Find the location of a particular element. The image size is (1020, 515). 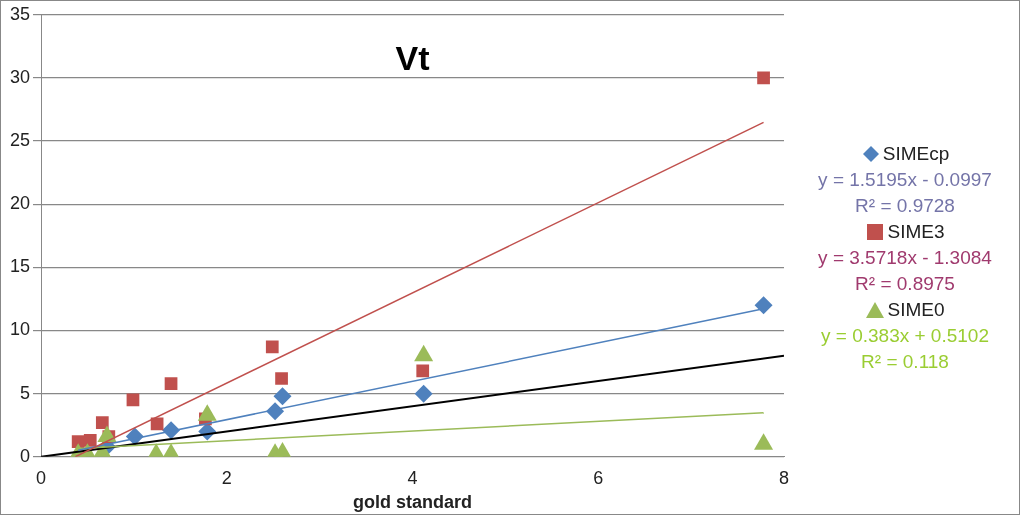

x-axis-title: gold standard is located at coordinates (413, 502).